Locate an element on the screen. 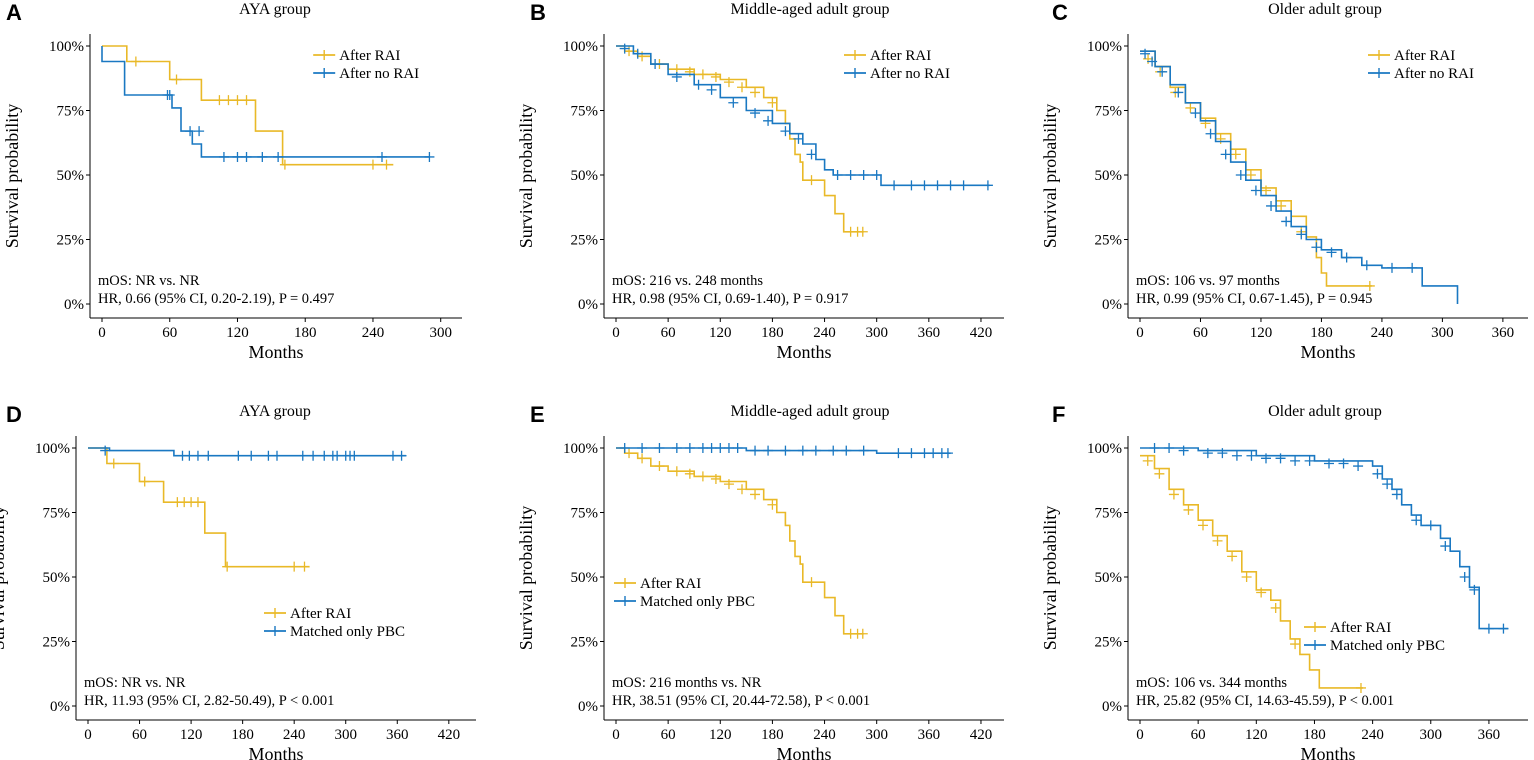  legend-label: After RAI is located at coordinates (369, 56).